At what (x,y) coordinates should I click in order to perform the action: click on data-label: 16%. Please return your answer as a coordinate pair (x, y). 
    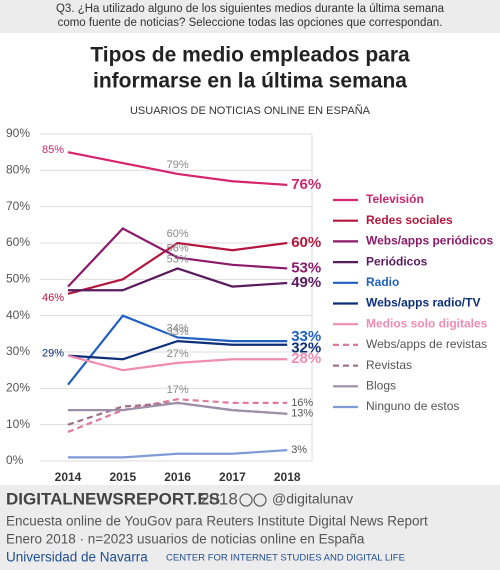
    Looking at the image, I should click on (302, 403).